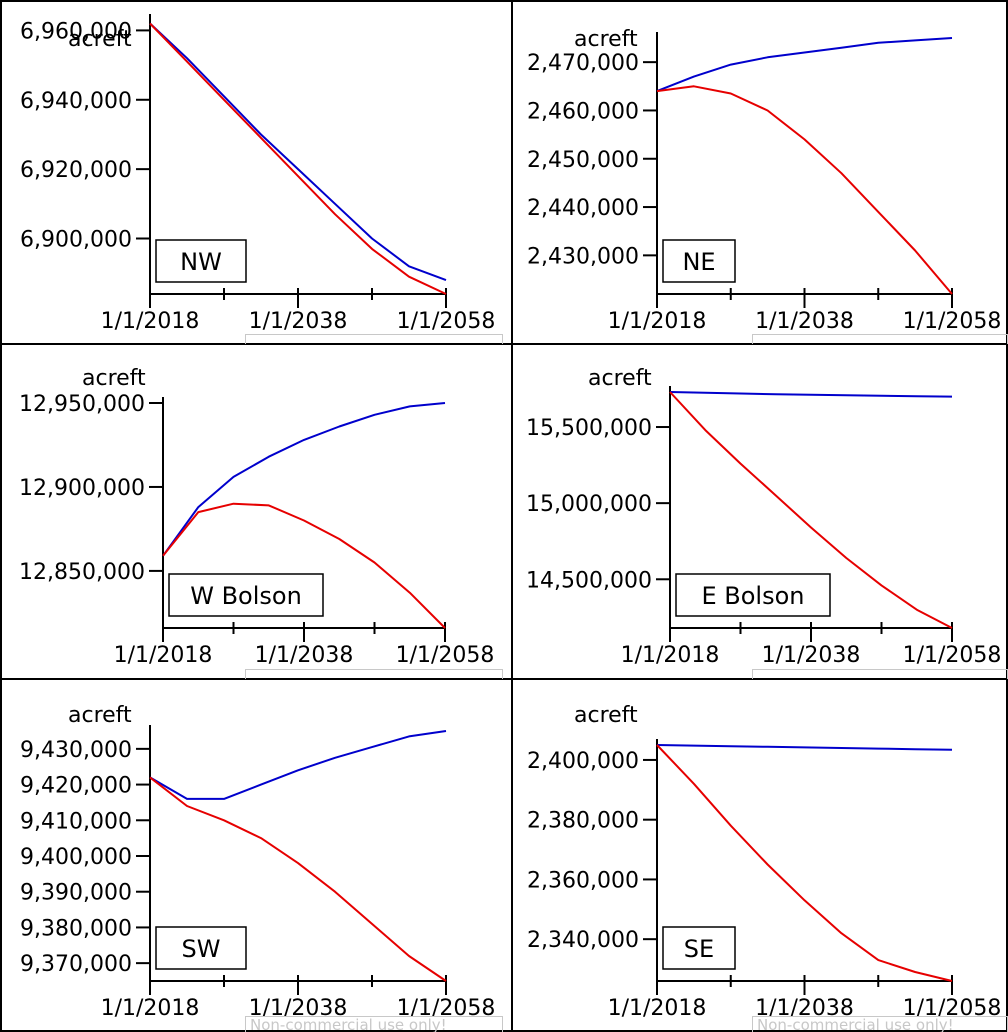  What do you see at coordinates (76, 750) in the screenshot?
I see `y-tick-label: 9,430,000` at bounding box center [76, 750].